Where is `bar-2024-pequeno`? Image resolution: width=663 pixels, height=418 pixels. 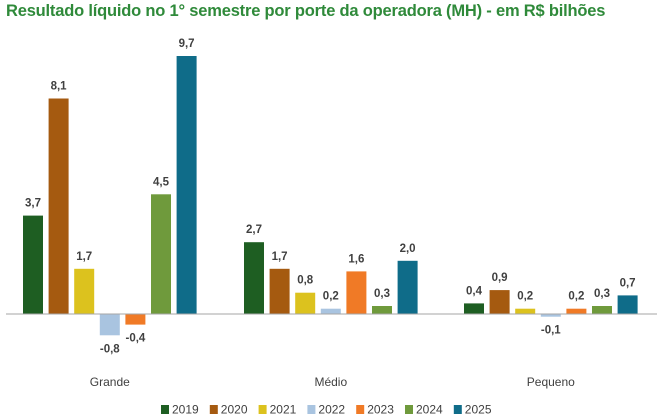
bar-2024-pequeno is located at coordinates (602, 310).